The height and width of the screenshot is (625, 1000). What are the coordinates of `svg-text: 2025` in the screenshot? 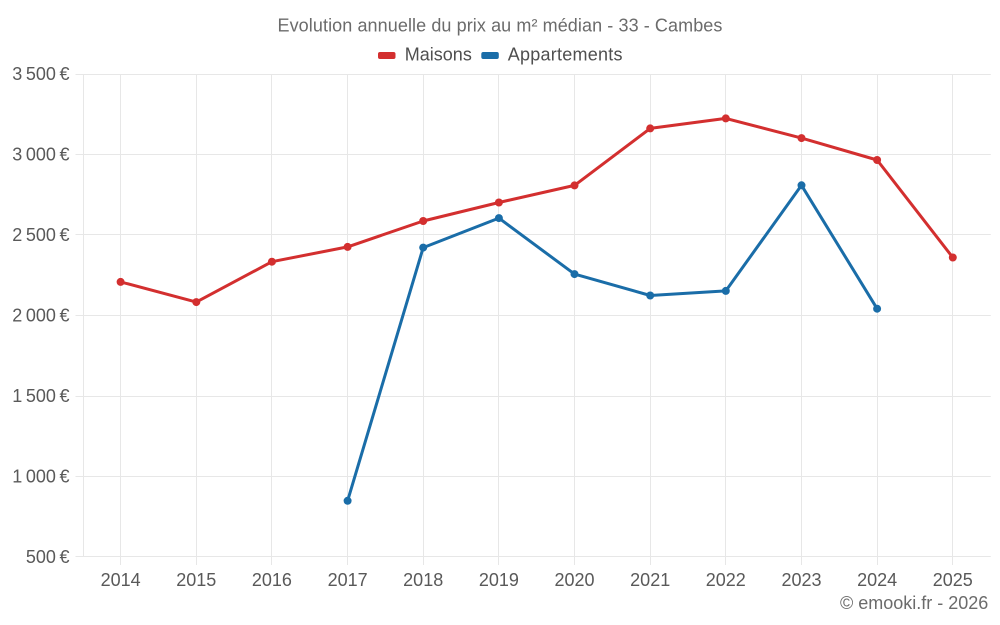 It's located at (953, 580).